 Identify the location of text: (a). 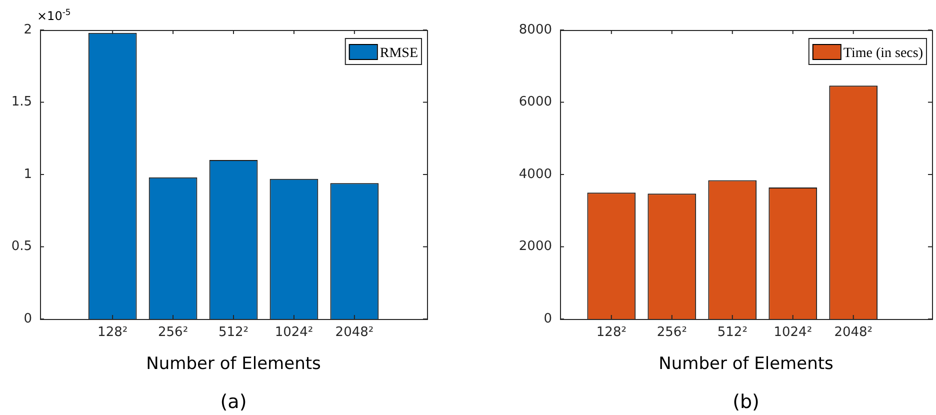
(233, 402).